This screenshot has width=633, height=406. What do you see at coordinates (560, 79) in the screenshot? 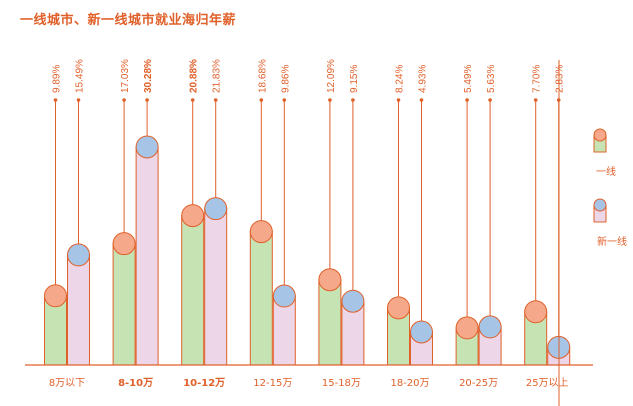
I see `data-label: 2.83%` at bounding box center [560, 79].